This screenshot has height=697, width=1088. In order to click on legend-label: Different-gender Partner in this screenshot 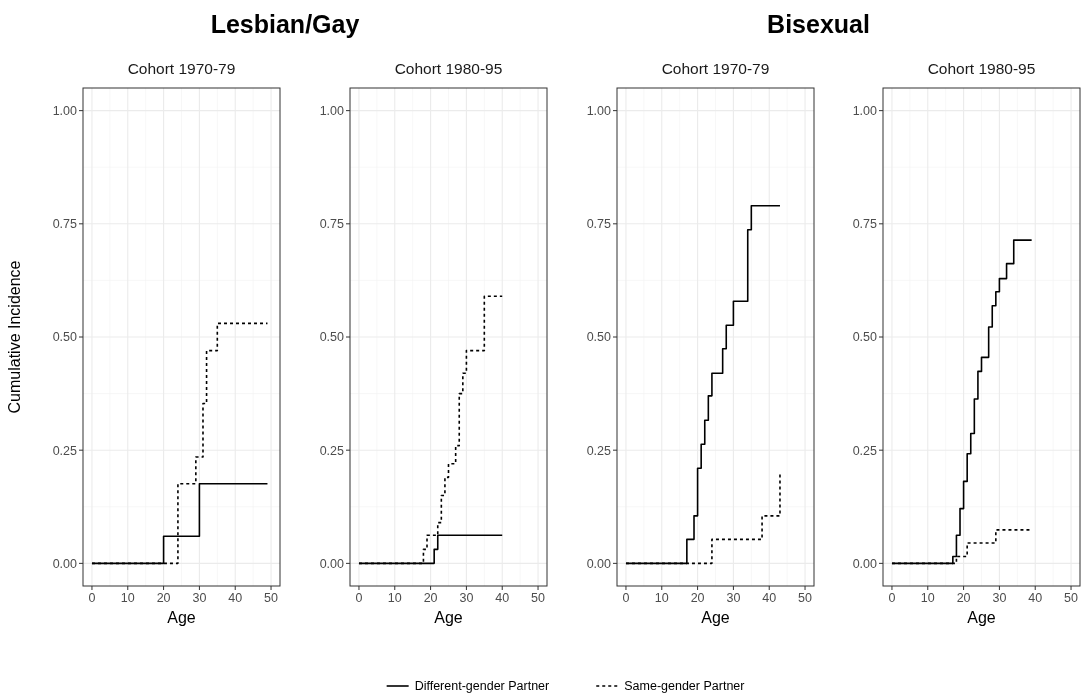, I will do `click(482, 686)`.